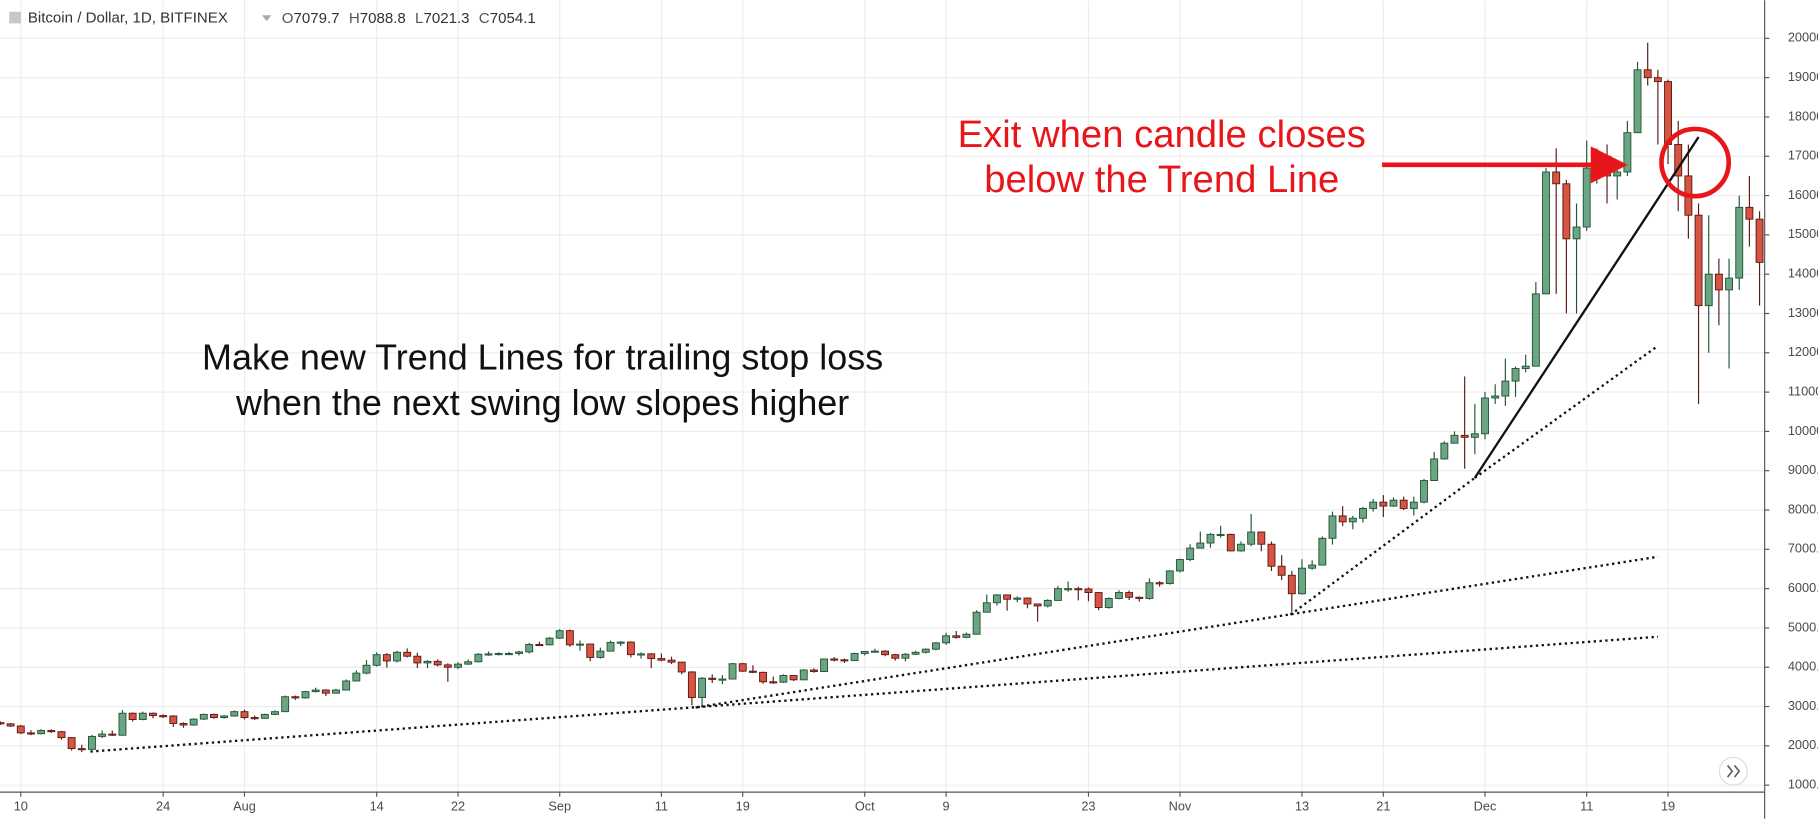 The width and height of the screenshot is (1818, 819). What do you see at coordinates (946, 806) in the screenshot?
I see `x-tick-label: 9` at bounding box center [946, 806].